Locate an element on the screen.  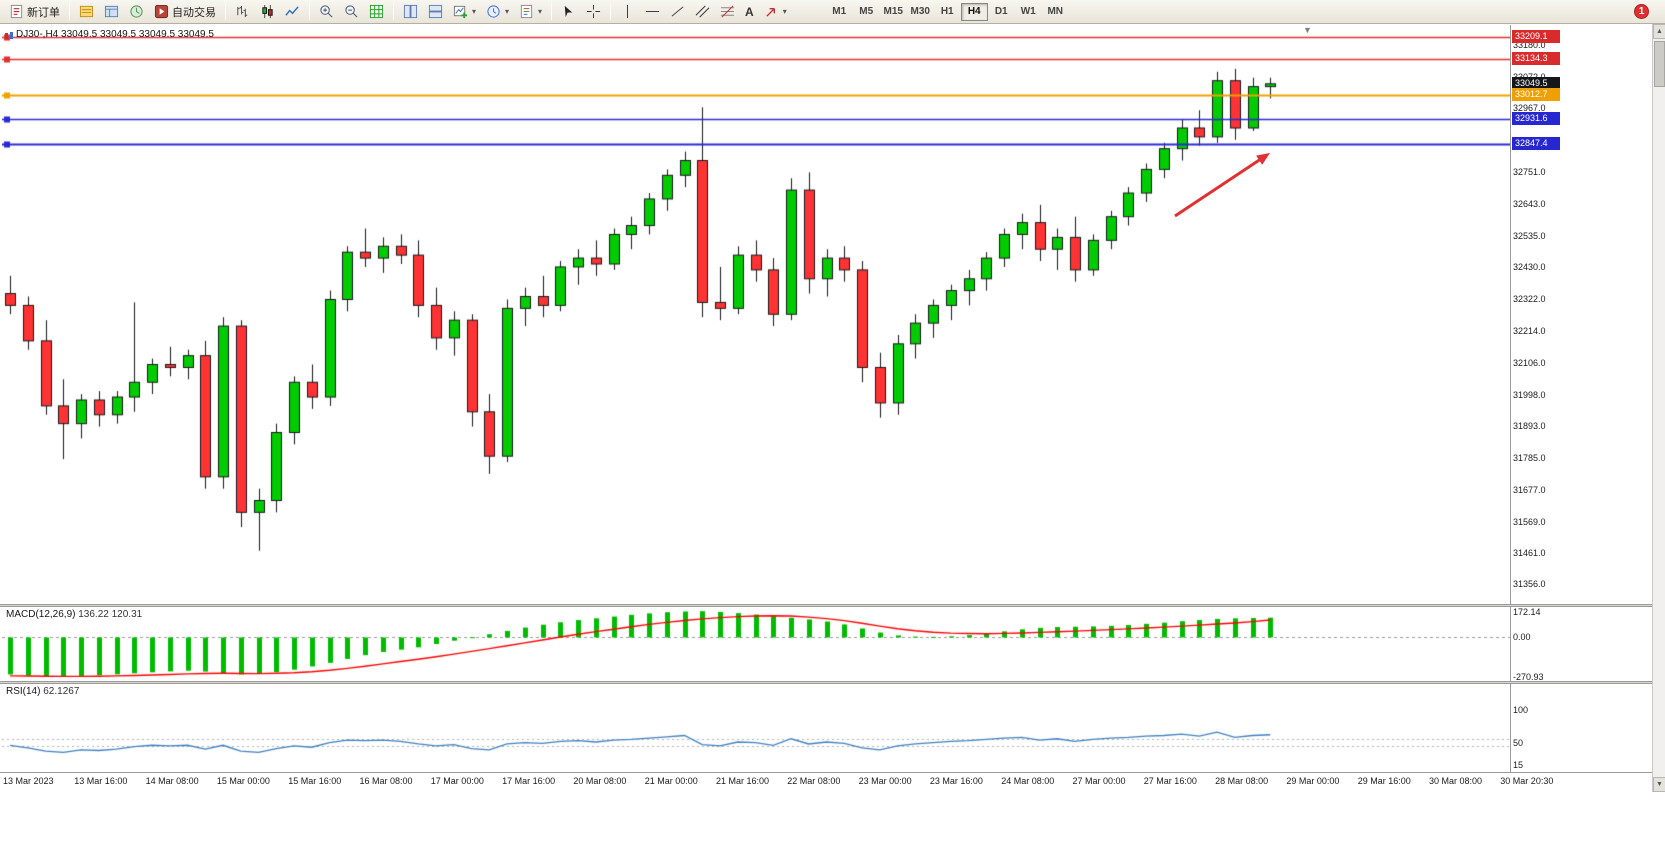
macd-indicator-label: MACD(12,26,9) 136.22 120.31 is located at coordinates (74, 614).